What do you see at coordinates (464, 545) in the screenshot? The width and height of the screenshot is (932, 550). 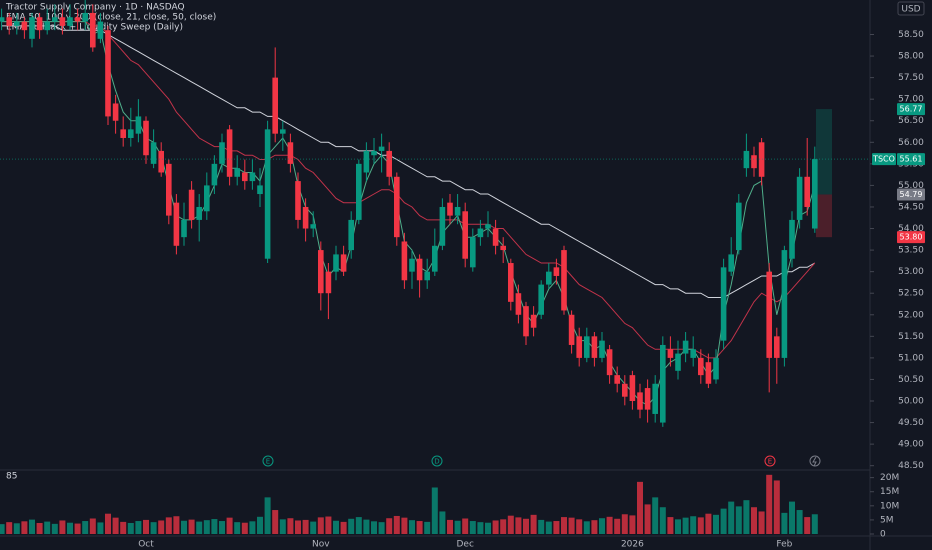 I see `x-tick-label: Dec` at bounding box center [464, 545].